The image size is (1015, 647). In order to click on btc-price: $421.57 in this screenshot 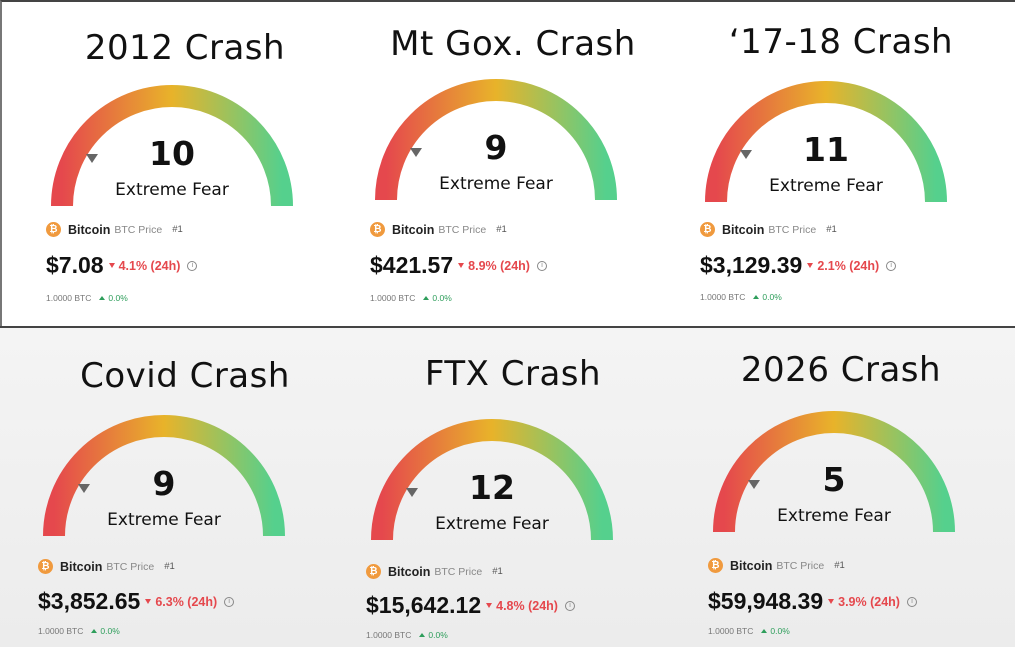, I will do `click(412, 265)`.